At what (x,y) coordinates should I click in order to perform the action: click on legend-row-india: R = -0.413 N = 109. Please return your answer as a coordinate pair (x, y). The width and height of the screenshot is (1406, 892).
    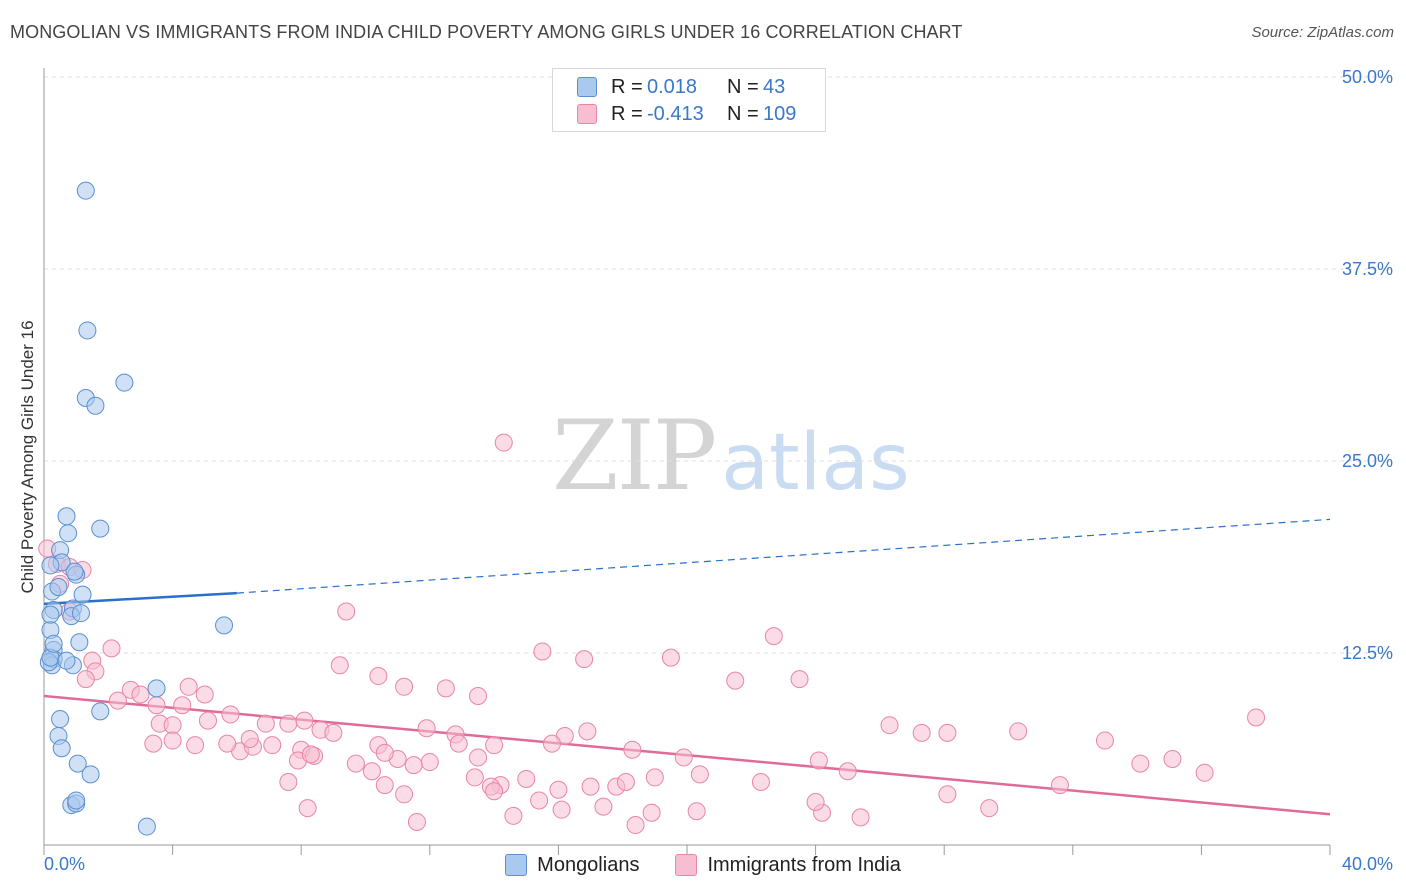
    Looking at the image, I should click on (695, 114).